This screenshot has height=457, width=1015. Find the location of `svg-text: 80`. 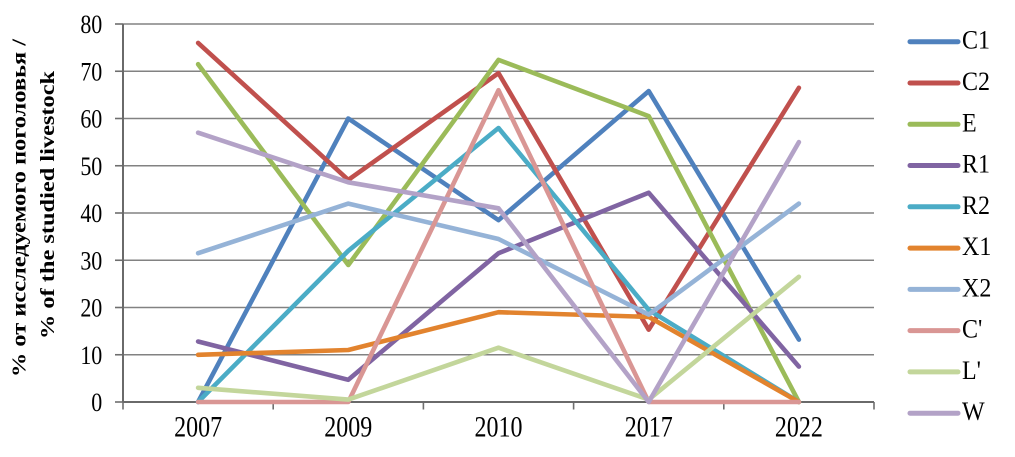

svg-text: 80 is located at coordinates (91, 25).